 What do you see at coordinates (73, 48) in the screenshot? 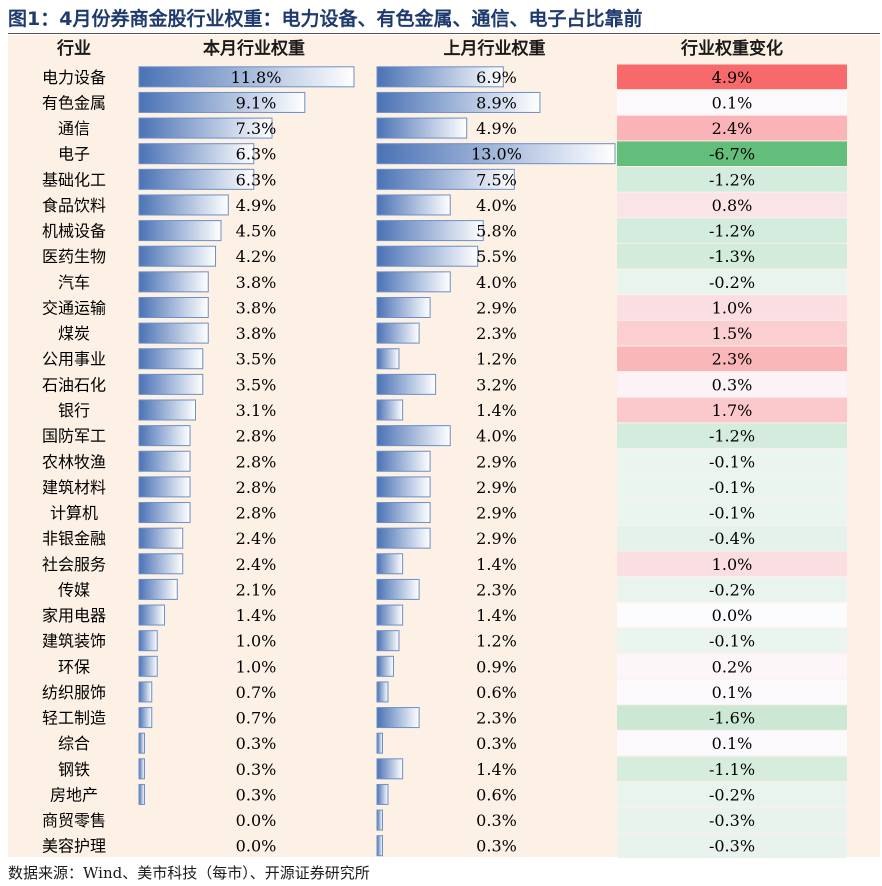
I see `column-header: 行业` at bounding box center [73, 48].